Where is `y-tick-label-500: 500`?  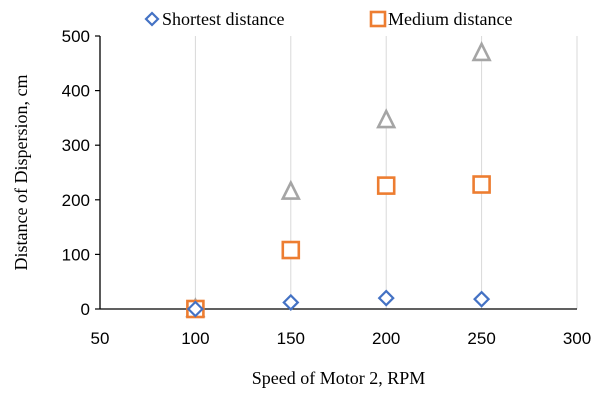 y-tick-label-500: 500 is located at coordinates (76, 36).